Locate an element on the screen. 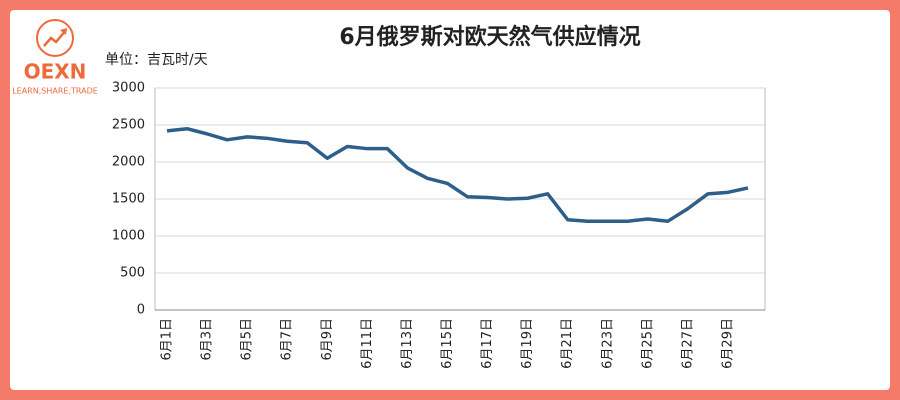 Image resolution: width=900 pixels, height=400 pixels. logo-ring is located at coordinates (55, 38).